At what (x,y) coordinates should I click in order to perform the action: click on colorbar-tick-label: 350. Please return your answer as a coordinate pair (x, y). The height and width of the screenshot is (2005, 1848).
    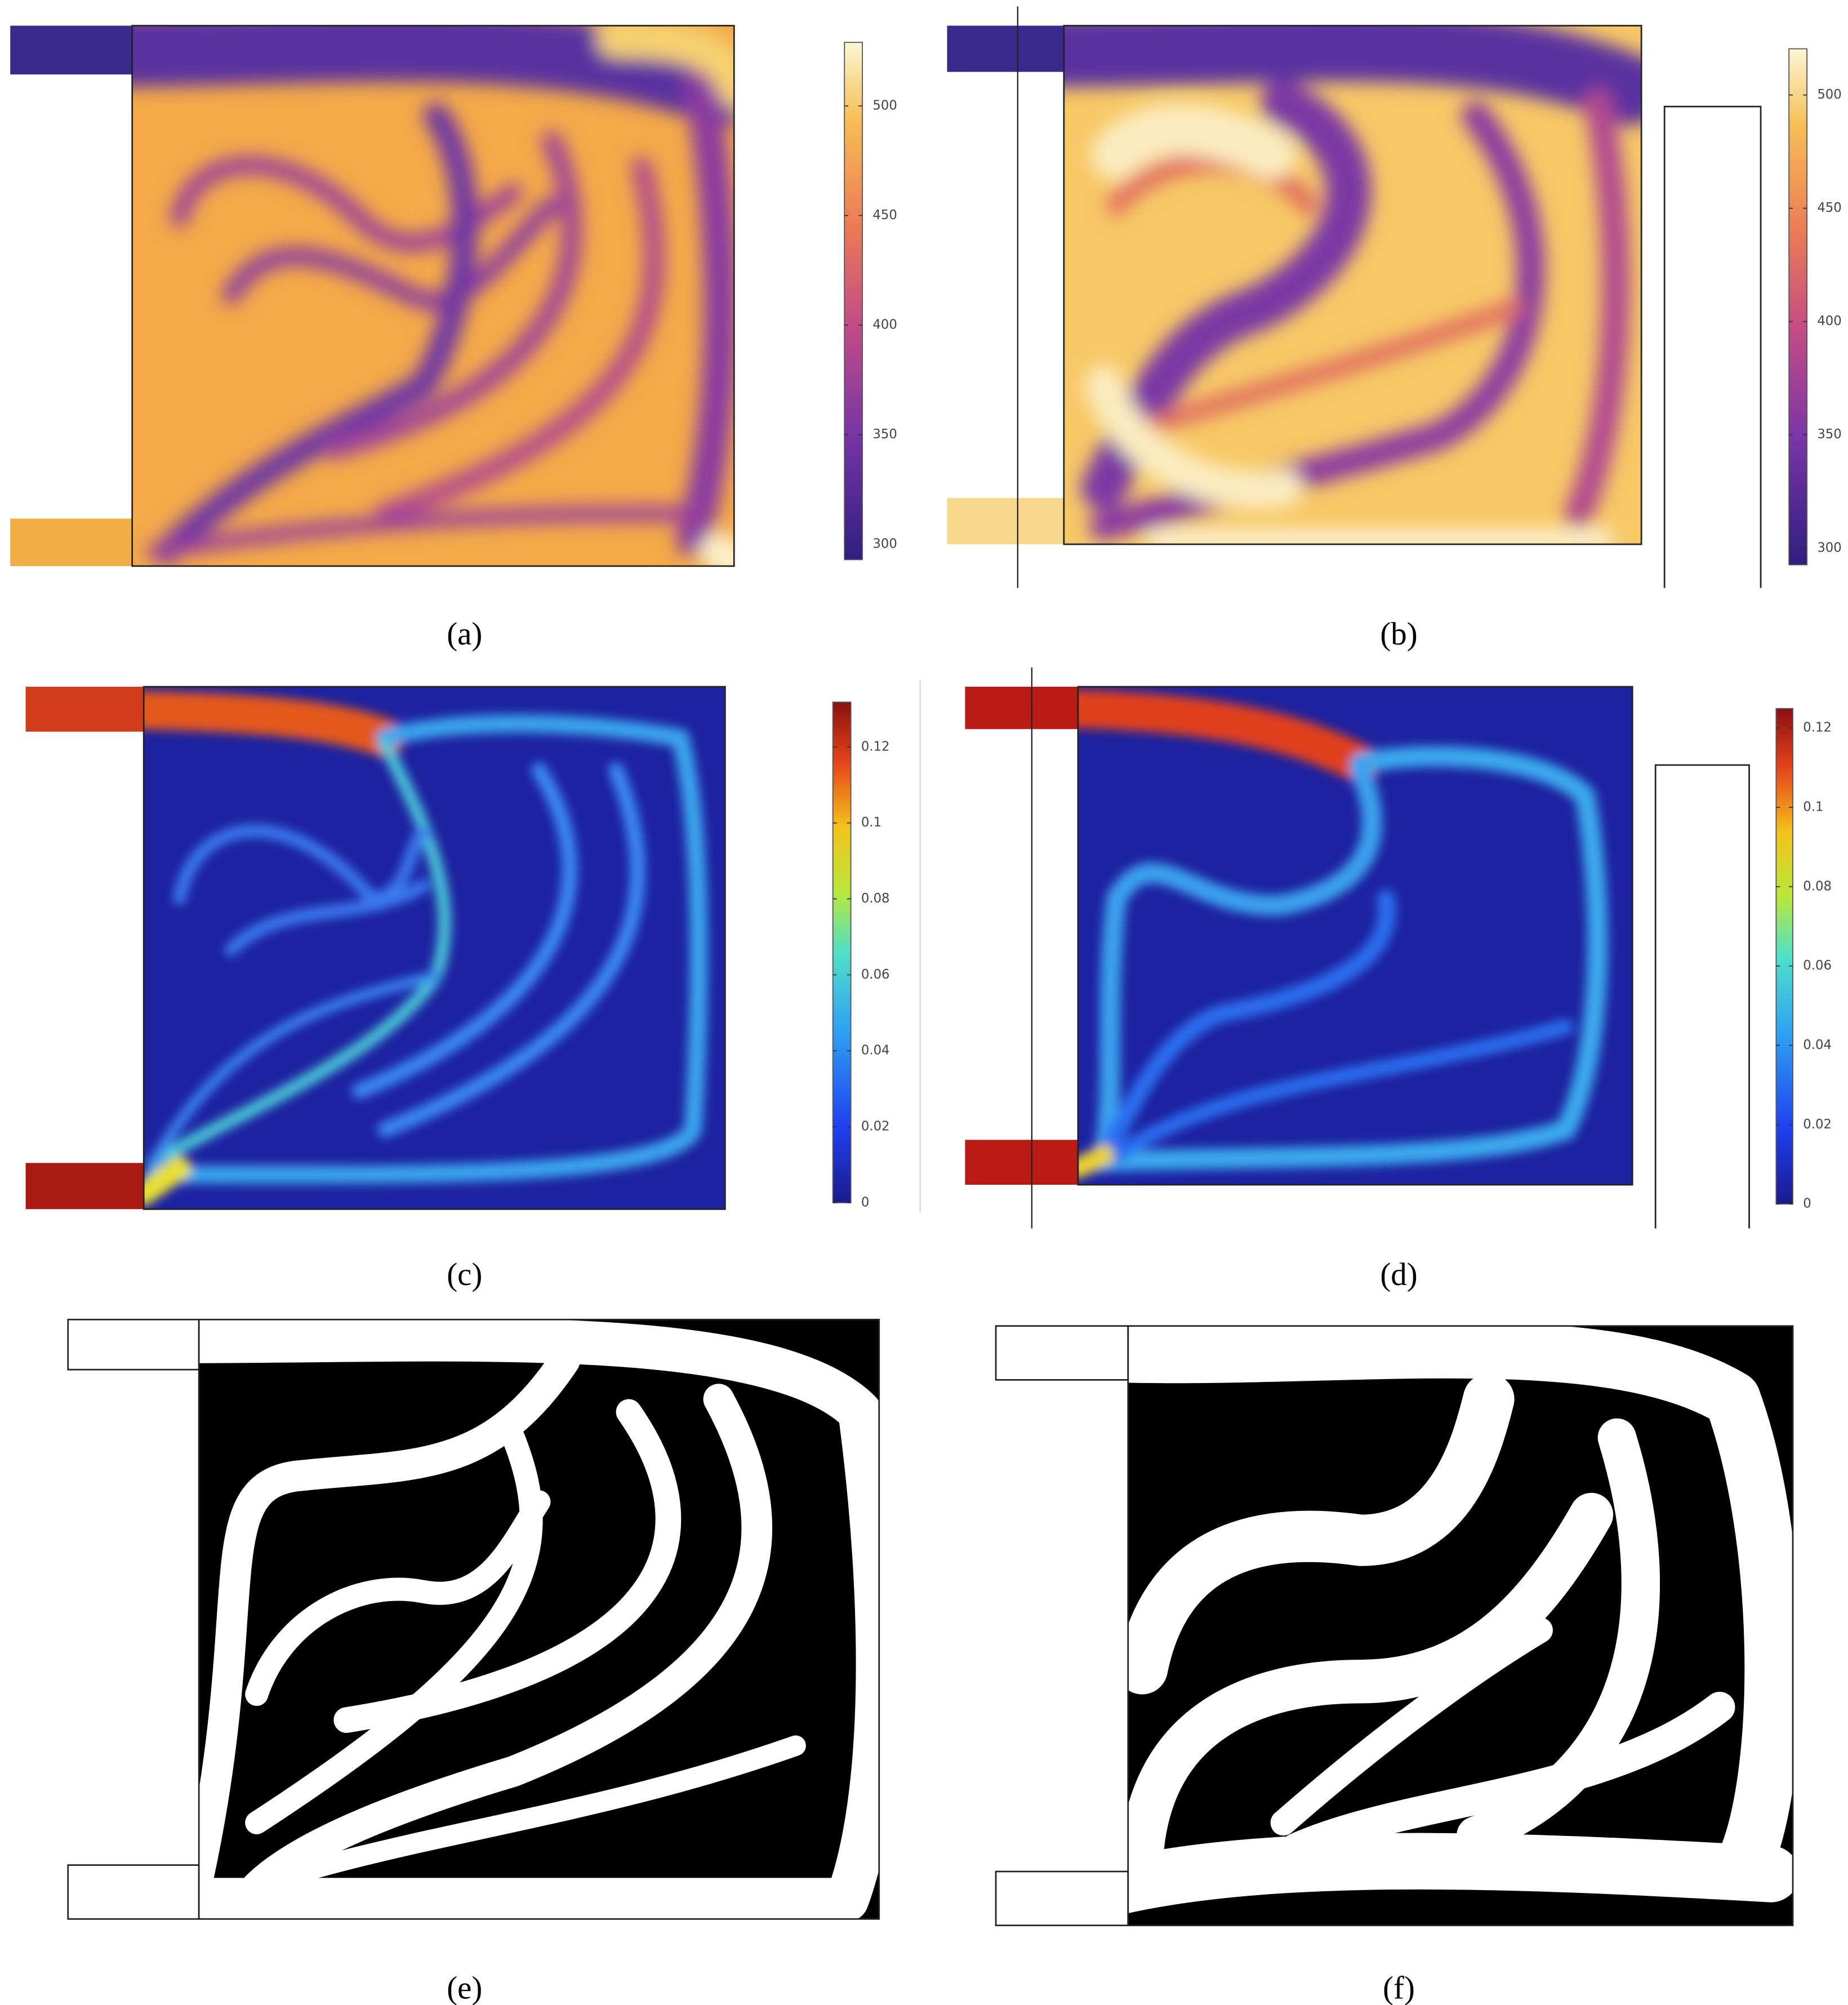
    Looking at the image, I should click on (885, 434).